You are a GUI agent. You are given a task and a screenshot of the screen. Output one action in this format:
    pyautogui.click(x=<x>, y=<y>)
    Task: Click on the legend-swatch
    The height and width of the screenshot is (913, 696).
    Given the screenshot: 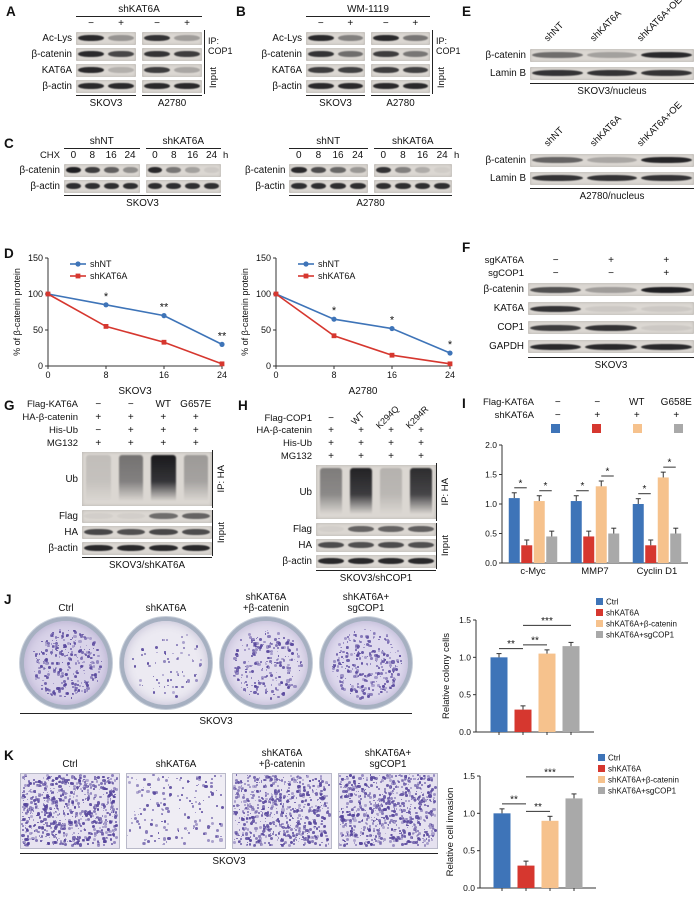 What is the action you would take?
    pyautogui.click(x=601, y=768)
    